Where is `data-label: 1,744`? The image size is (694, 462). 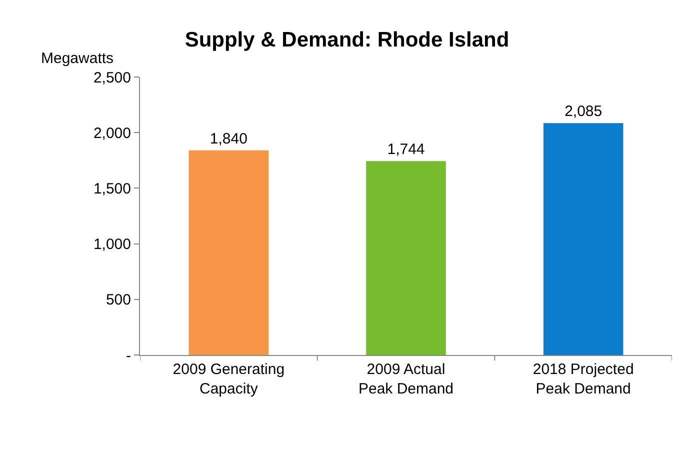
data-label: 1,744 is located at coordinates (406, 149).